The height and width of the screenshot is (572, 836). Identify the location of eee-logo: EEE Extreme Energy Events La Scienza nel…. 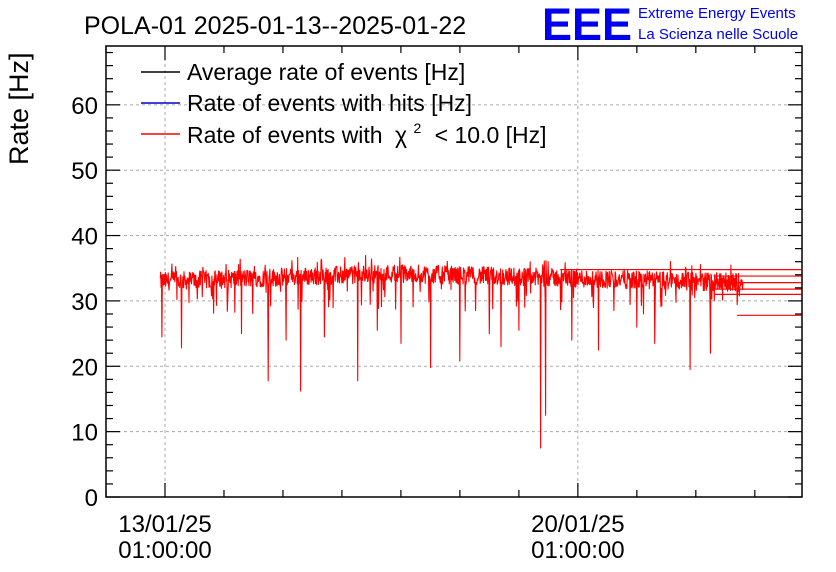
(670, 25).